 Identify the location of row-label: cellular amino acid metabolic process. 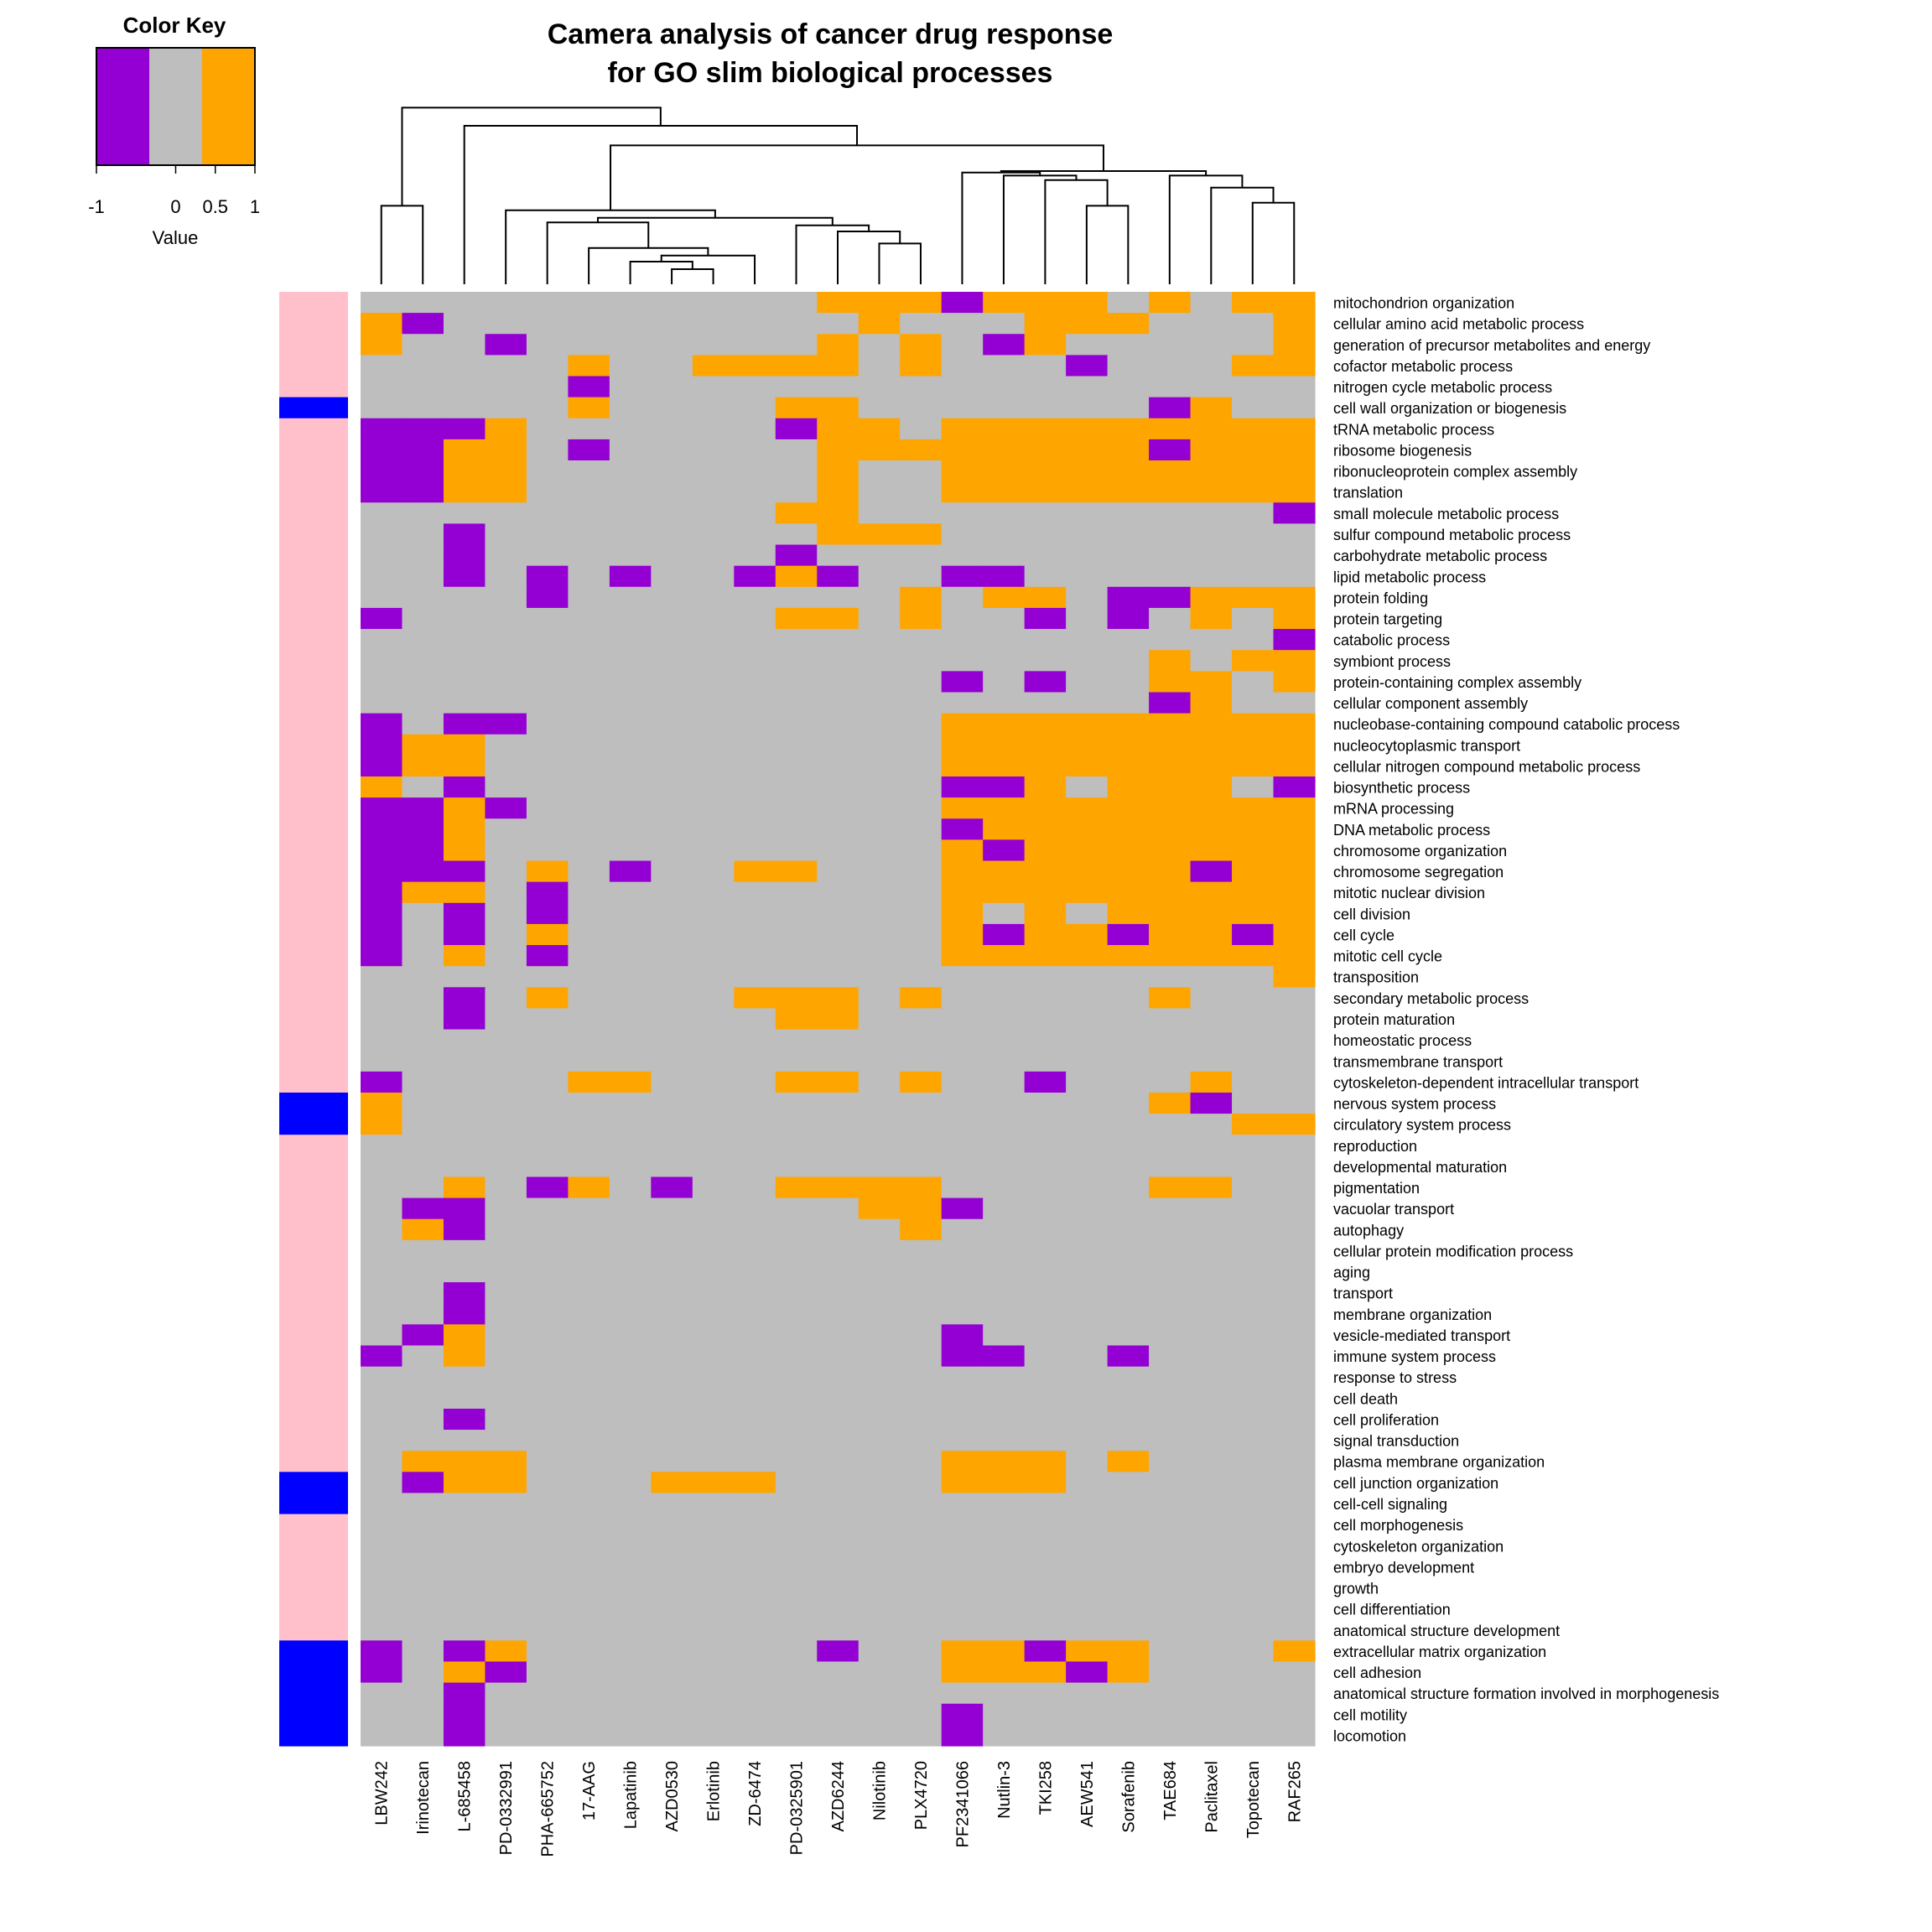
(1458, 324).